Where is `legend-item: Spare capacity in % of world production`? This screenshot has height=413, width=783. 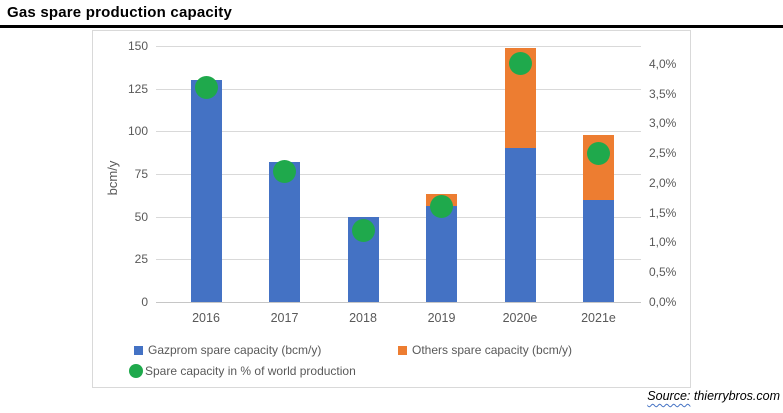 legend-item: Spare capacity in % of world production is located at coordinates (242, 371).